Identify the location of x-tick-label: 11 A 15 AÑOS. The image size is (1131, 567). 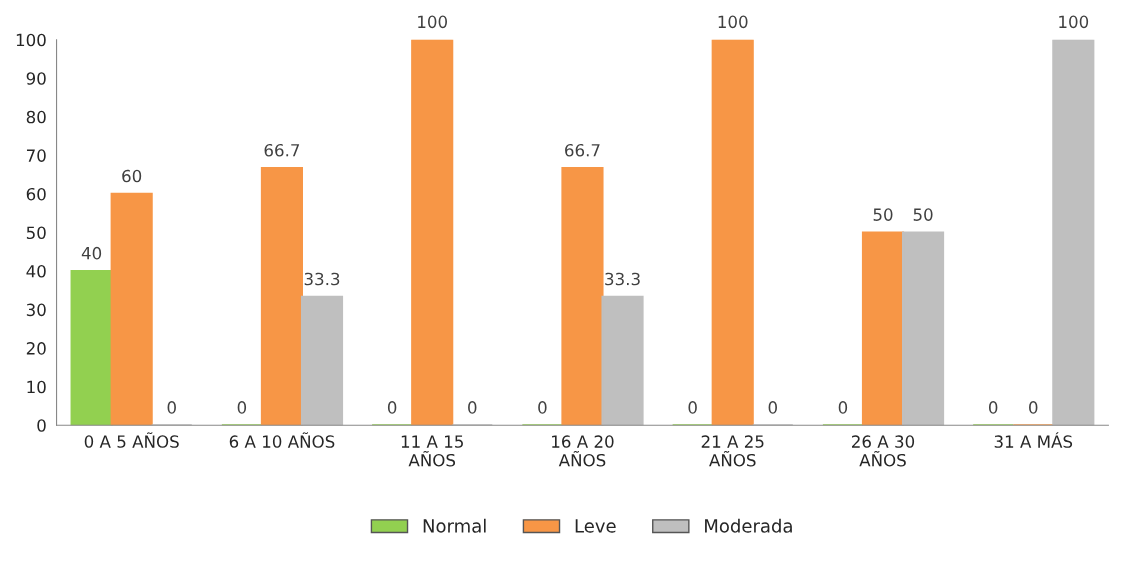
(432, 451).